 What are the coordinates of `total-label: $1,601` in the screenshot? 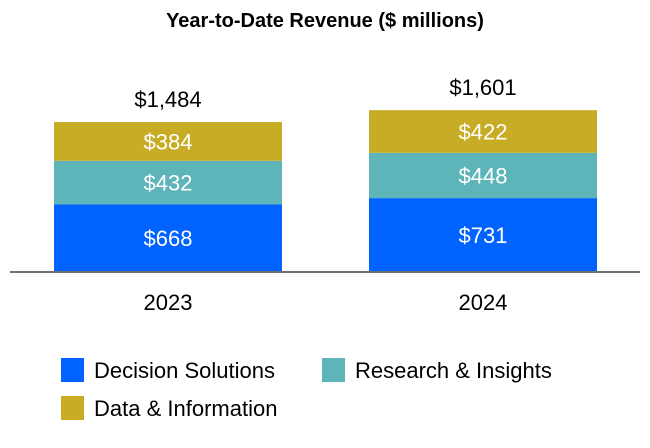 It's located at (482, 87).